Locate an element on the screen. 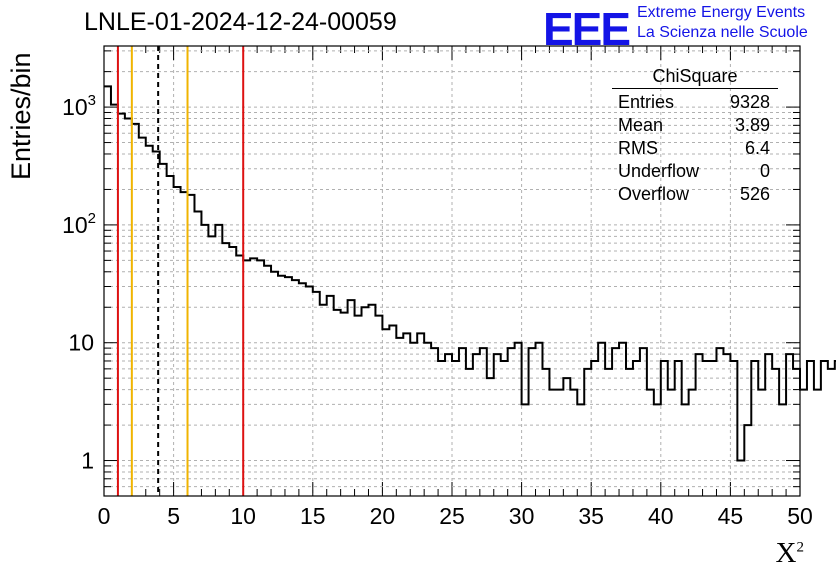 The width and height of the screenshot is (836, 572). stats-value: 9328 is located at coordinates (749, 102).